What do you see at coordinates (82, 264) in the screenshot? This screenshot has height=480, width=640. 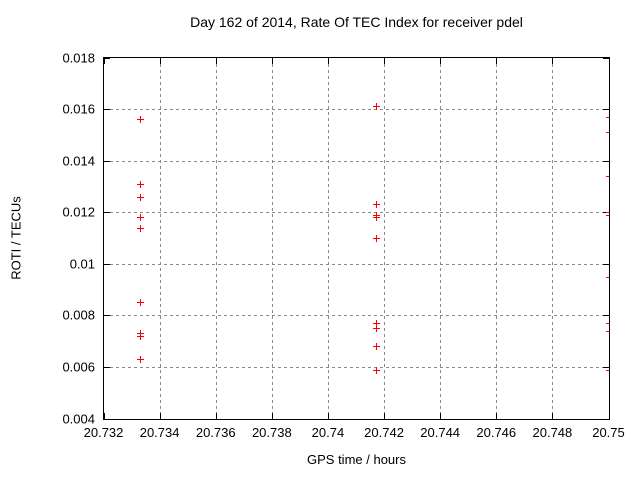 I see `y-tick-label: 0.01` at bounding box center [82, 264].